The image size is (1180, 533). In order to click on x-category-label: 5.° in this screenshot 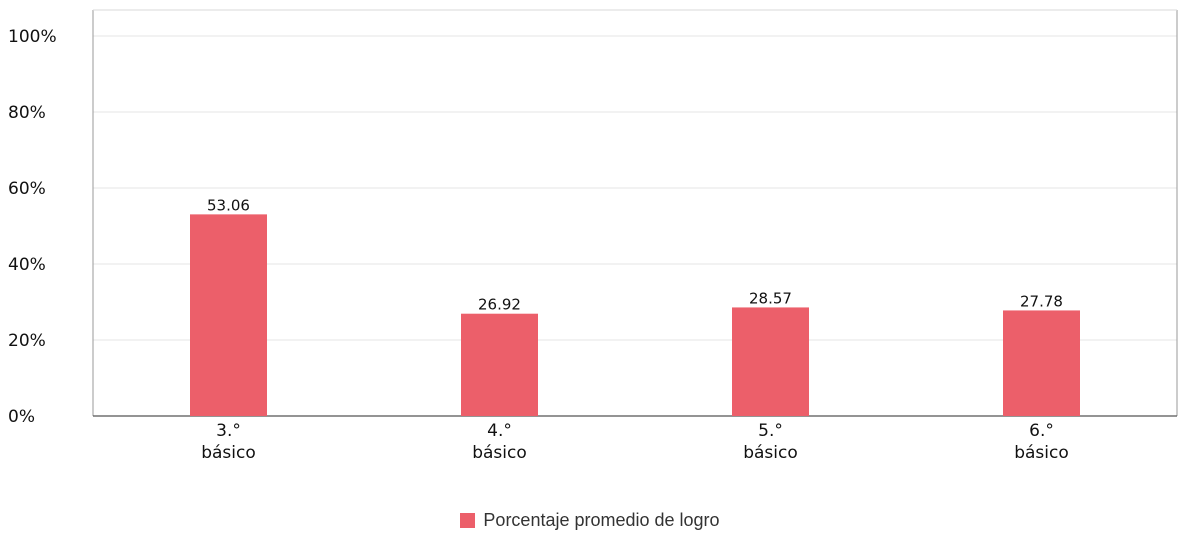, I will do `click(770, 431)`.